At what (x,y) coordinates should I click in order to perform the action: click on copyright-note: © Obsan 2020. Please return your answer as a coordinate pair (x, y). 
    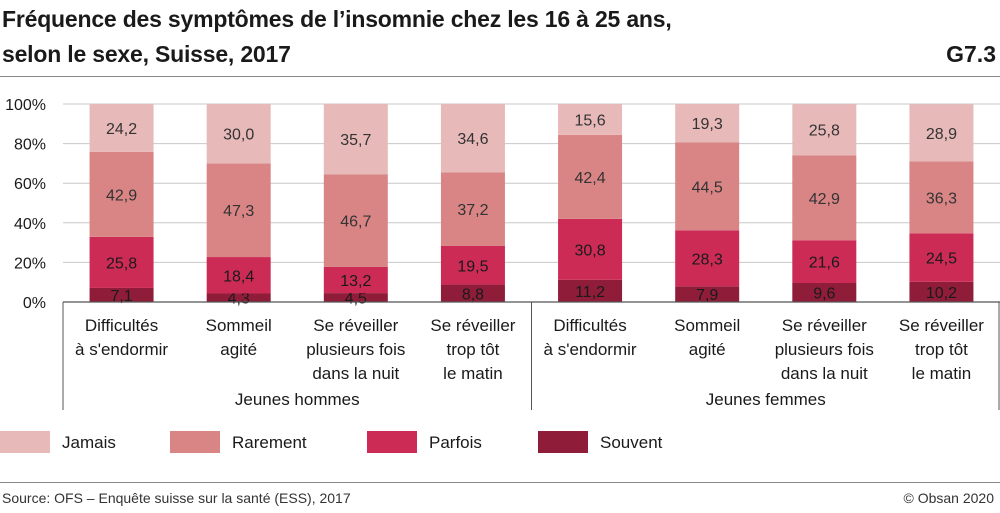
    Looking at the image, I should click on (949, 498).